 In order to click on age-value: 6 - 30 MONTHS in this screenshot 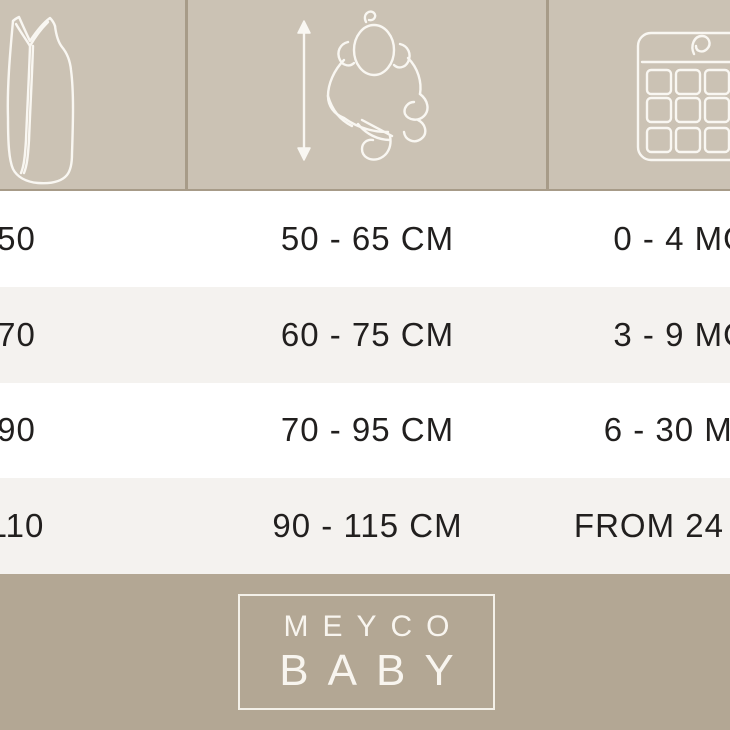, I will do `click(666, 430)`.